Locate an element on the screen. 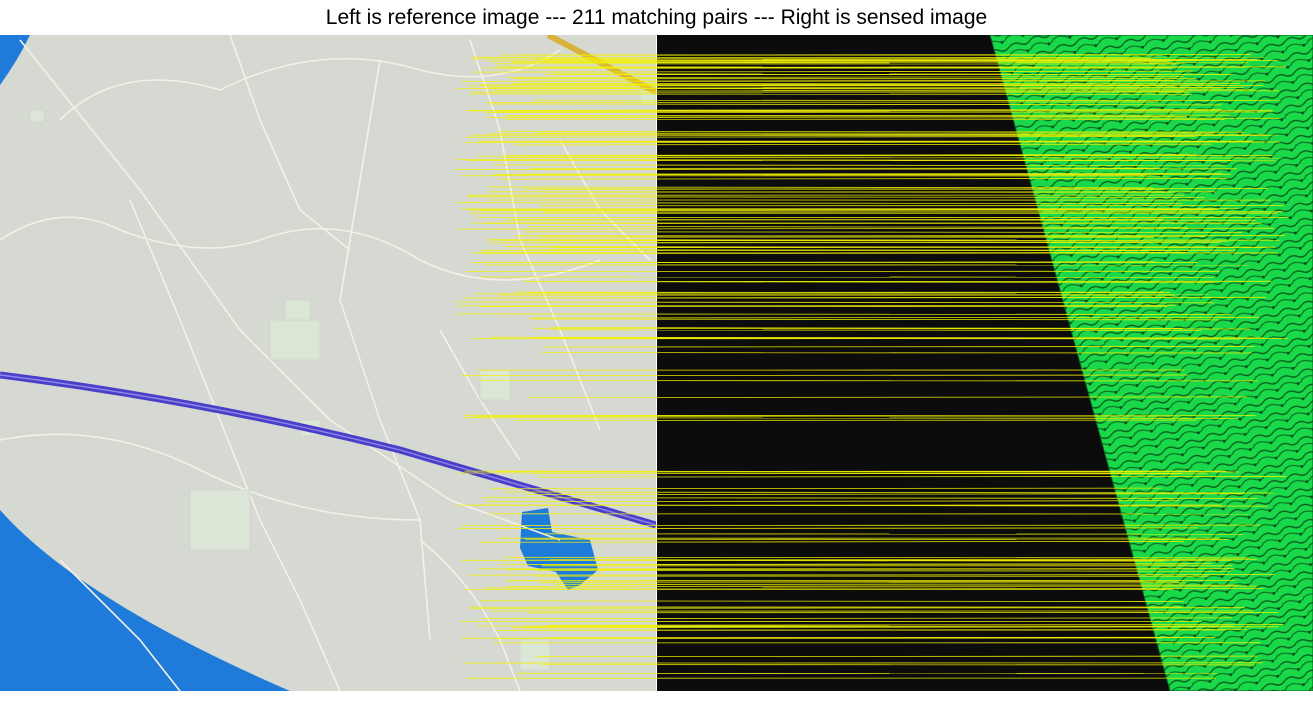 Image resolution: width=1313 pixels, height=727 pixels. river-water is located at coordinates (145, 600).